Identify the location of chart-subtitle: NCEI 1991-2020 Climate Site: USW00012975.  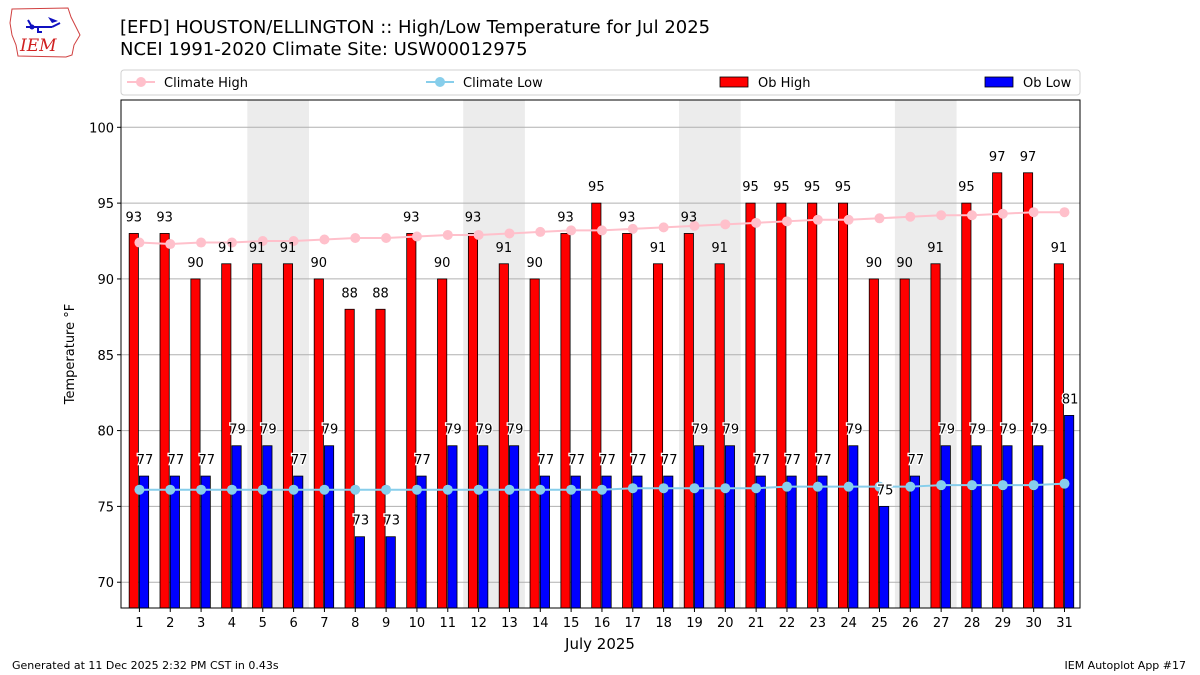
(324, 49).